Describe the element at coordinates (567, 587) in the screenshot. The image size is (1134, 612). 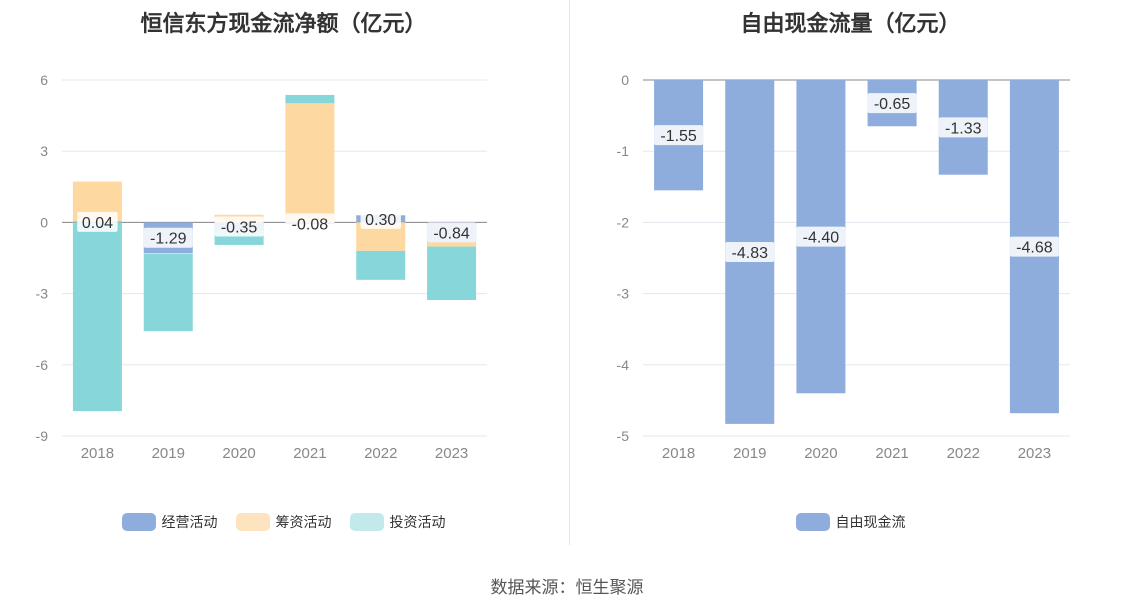
I see `data-source-note: 数据来源：恒生聚源` at that location.